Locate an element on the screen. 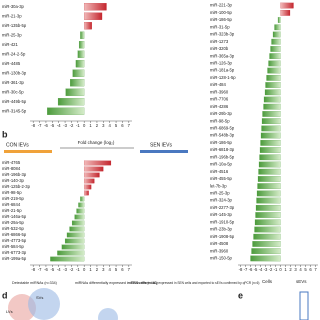 The width and height of the screenshot is (320, 320). category-label: miR-4773-5p is located at coordinates (14, 240).